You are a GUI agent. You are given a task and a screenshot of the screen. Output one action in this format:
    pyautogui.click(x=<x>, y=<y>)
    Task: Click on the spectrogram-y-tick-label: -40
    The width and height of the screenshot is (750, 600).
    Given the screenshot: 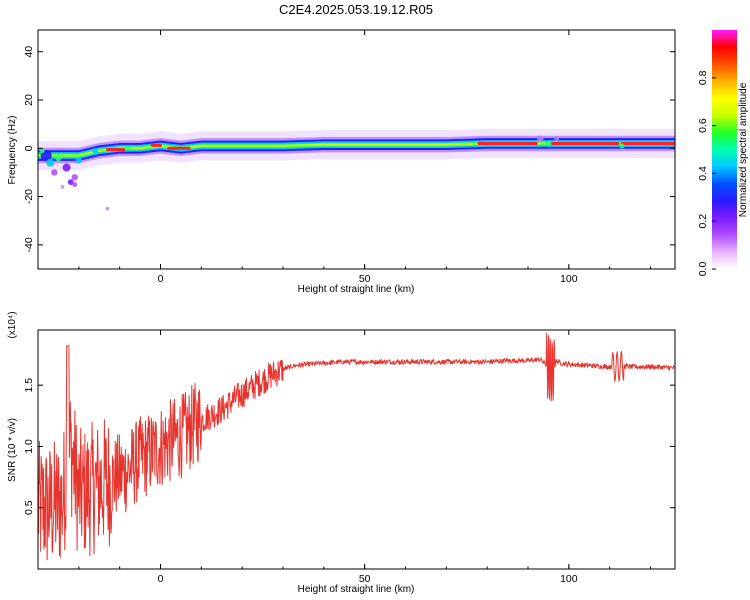 What is the action you would take?
    pyautogui.click(x=29, y=244)
    